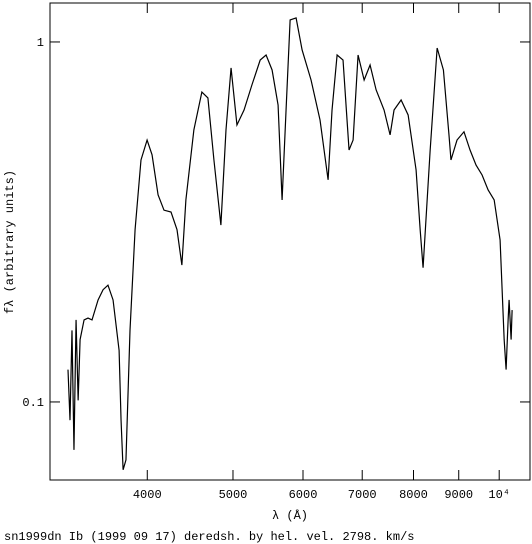 This screenshot has width=532, height=544. Describe the element at coordinates (147, 495) in the screenshot. I see `x-tick-label: 4000` at that location.